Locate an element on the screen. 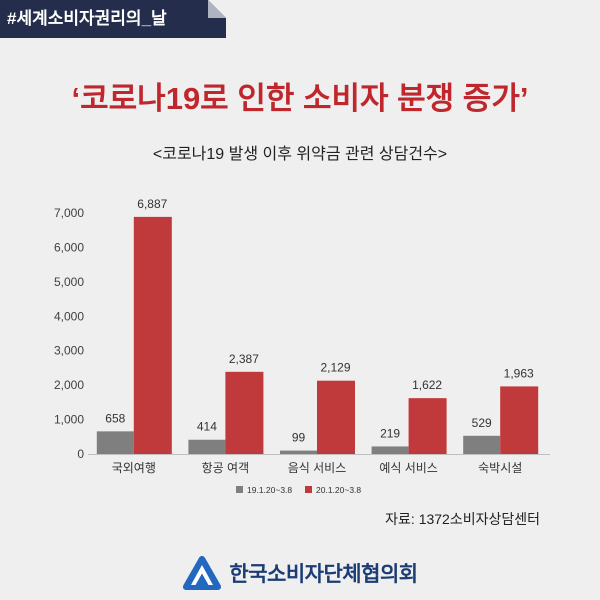 The image size is (600, 600). source-note: 자료: 1372소비자상담센터 is located at coordinates (462, 519).